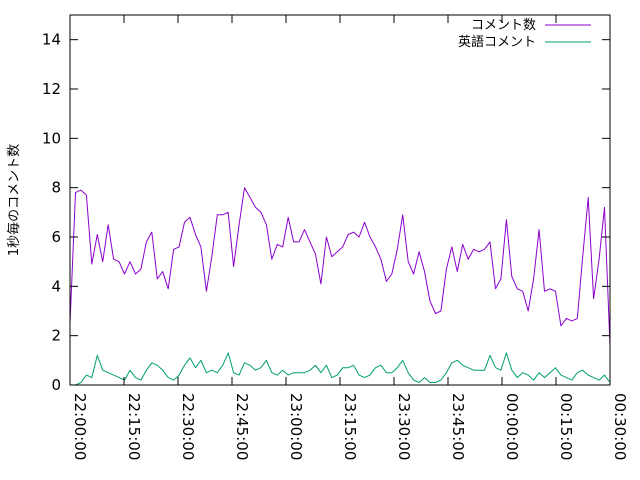  I want to click on x-tick-label: 22:30:00, so click(188, 426).